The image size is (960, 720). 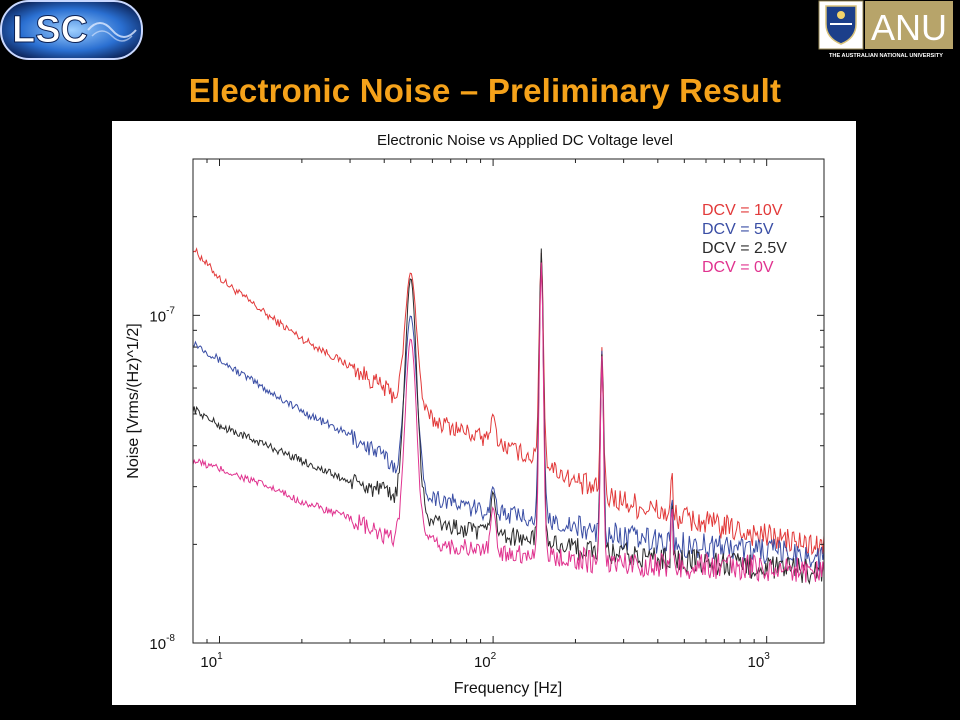 What do you see at coordinates (485, 90) in the screenshot?
I see `slide-title: Electronic Noise – Preliminary Result` at bounding box center [485, 90].